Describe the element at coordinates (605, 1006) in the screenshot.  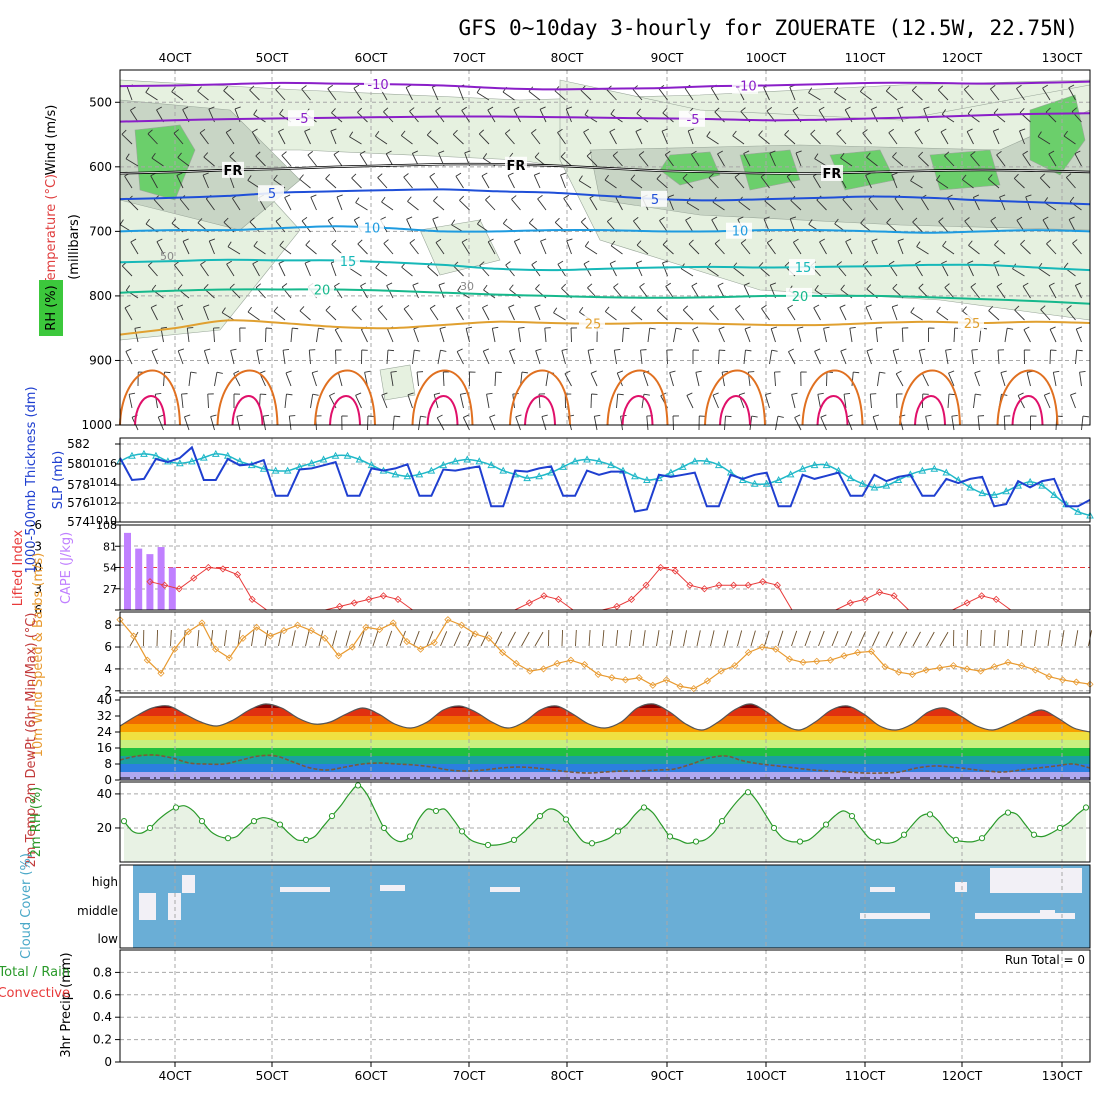
I see `precip-frame` at that location.